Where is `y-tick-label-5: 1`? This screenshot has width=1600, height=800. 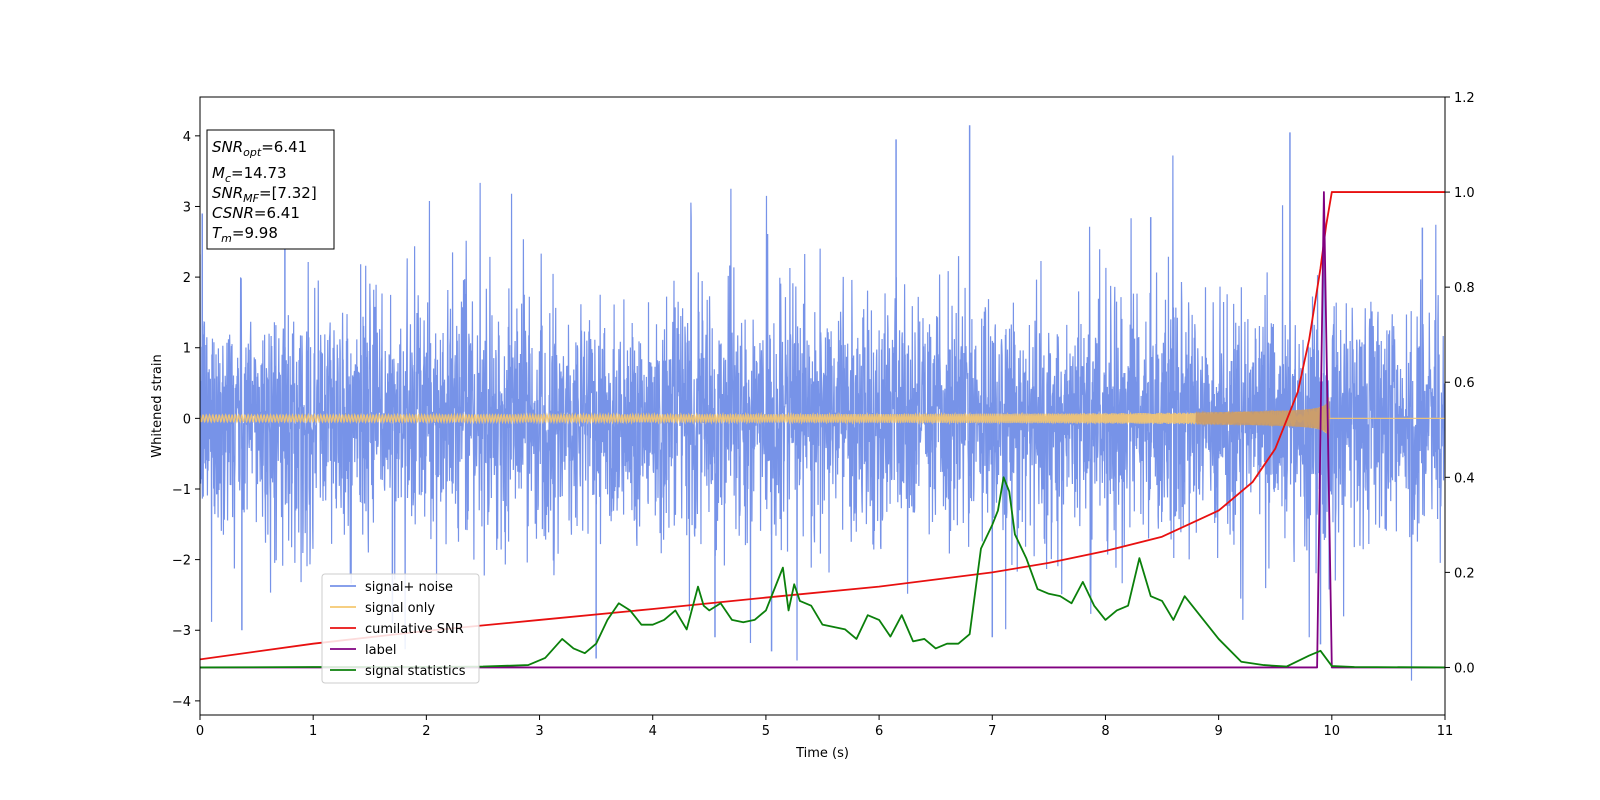 y-tick-label-5: 1 is located at coordinates (187, 349).